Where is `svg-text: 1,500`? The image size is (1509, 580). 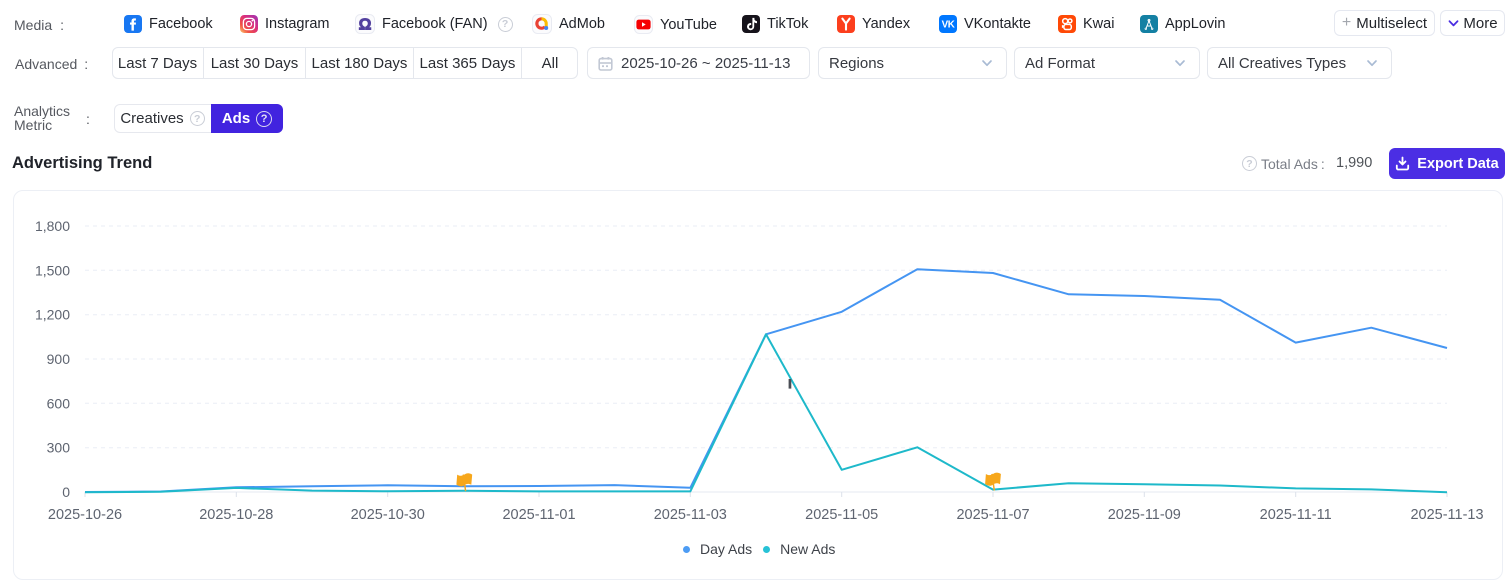 svg-text: 1,500 is located at coordinates (52, 270).